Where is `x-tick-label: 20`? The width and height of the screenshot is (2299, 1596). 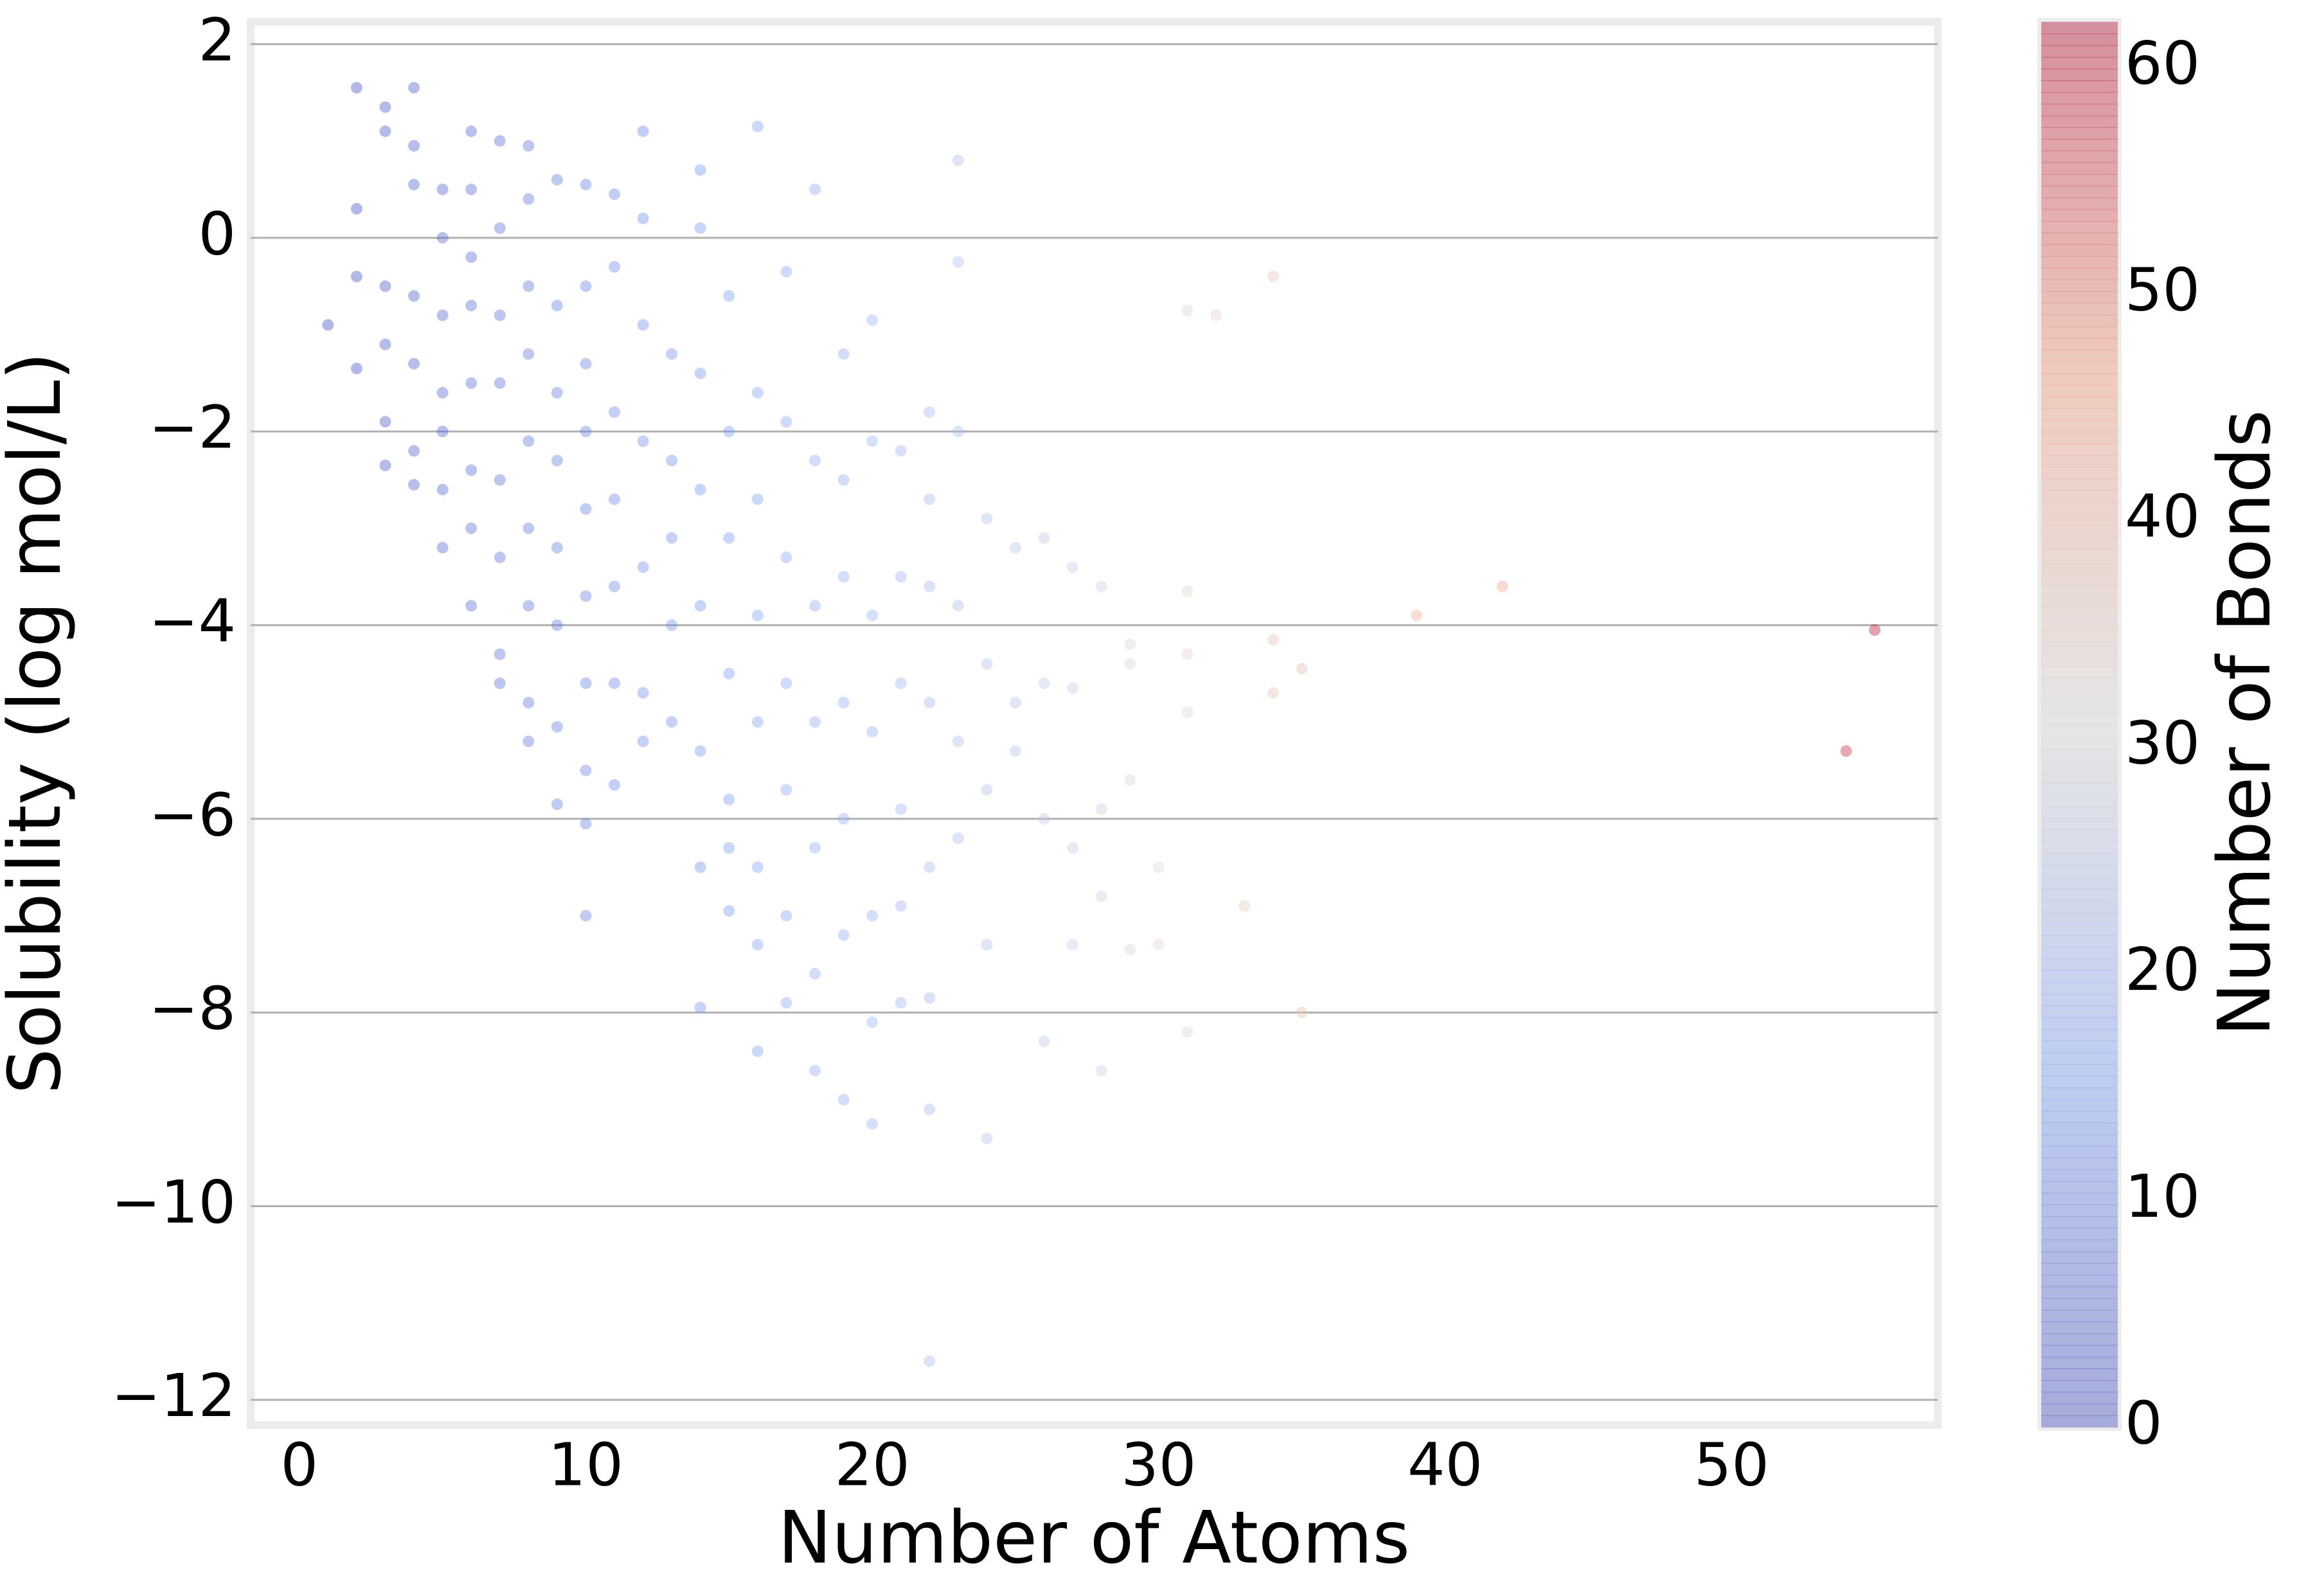
x-tick-label: 20 is located at coordinates (872, 1465).